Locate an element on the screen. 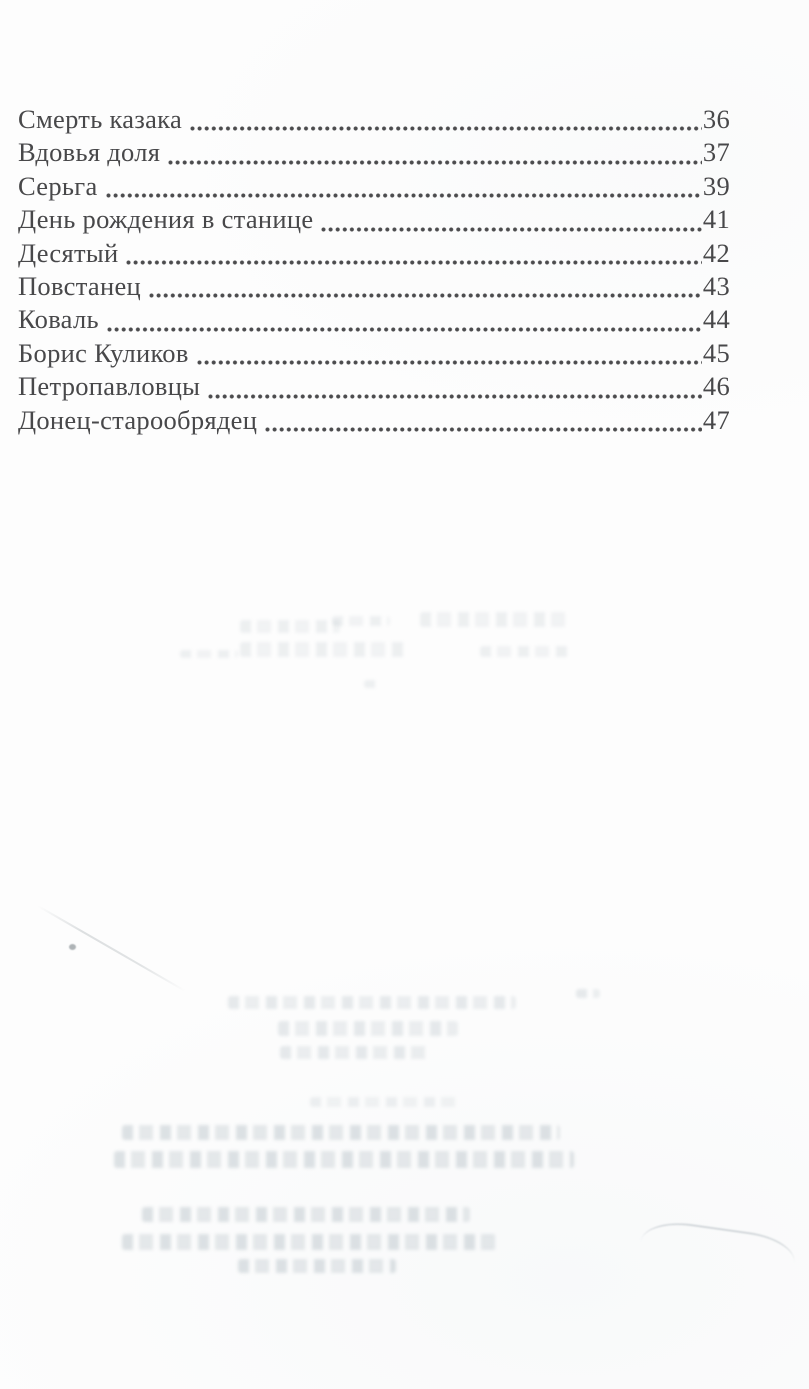  toc-entry: Петропавловцы 46 is located at coordinates (374, 388).